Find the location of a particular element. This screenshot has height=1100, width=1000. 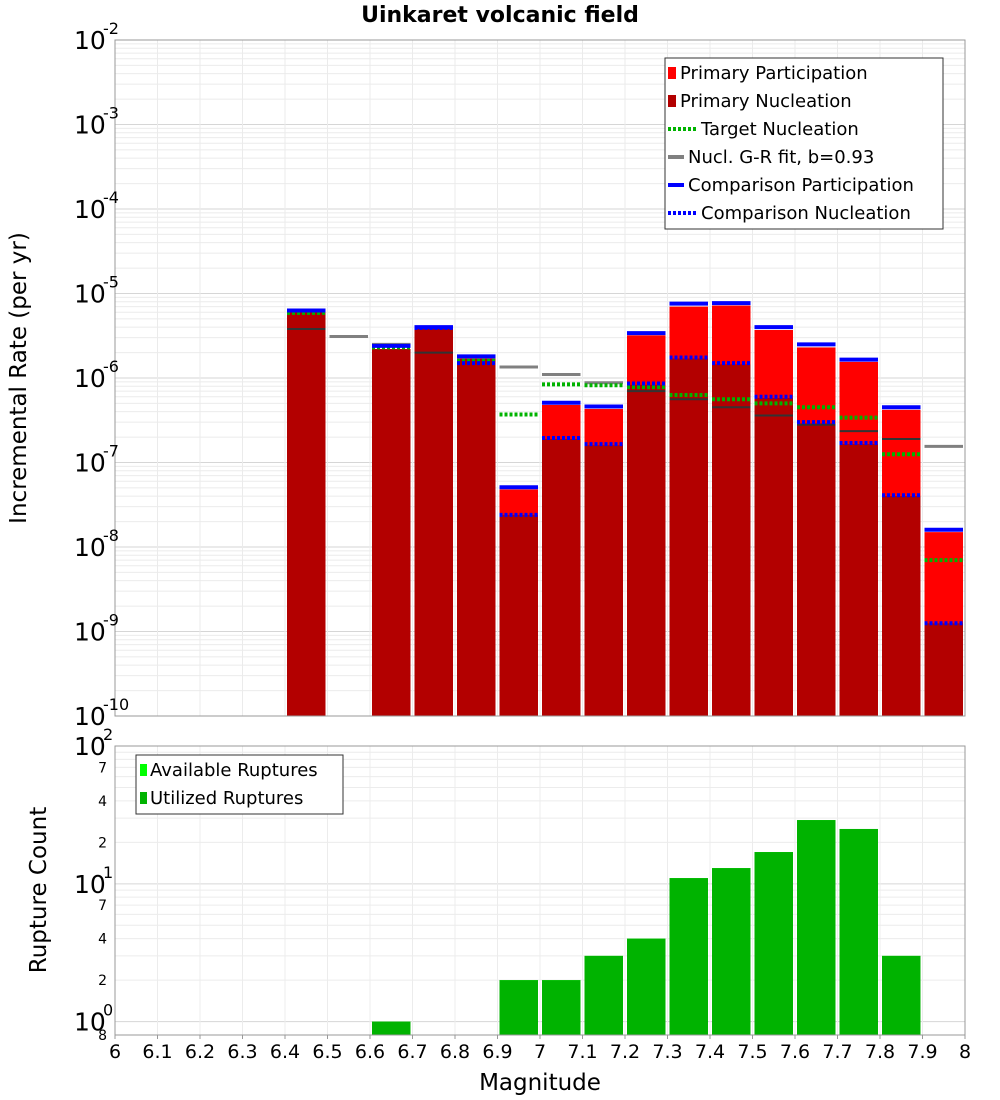

count-y-tick: 10² is located at coordinates (93, 743).